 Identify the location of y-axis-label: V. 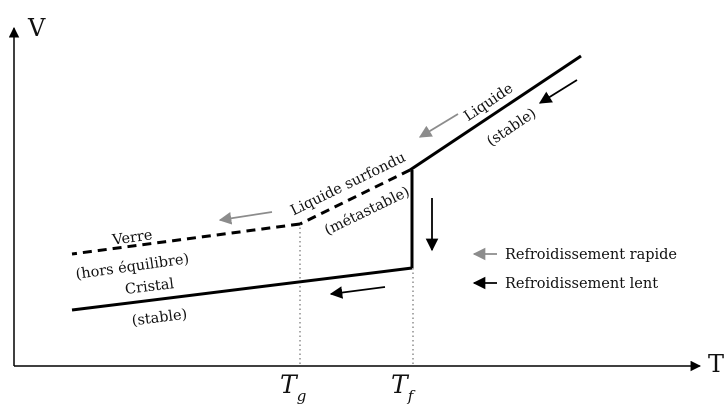
(36, 28).